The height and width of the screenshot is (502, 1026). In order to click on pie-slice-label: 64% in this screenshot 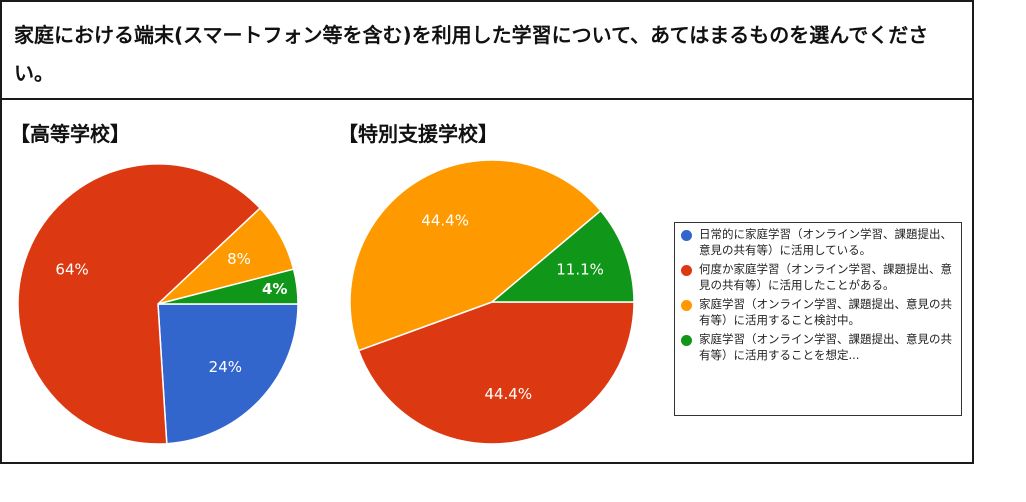, I will do `click(71, 269)`.